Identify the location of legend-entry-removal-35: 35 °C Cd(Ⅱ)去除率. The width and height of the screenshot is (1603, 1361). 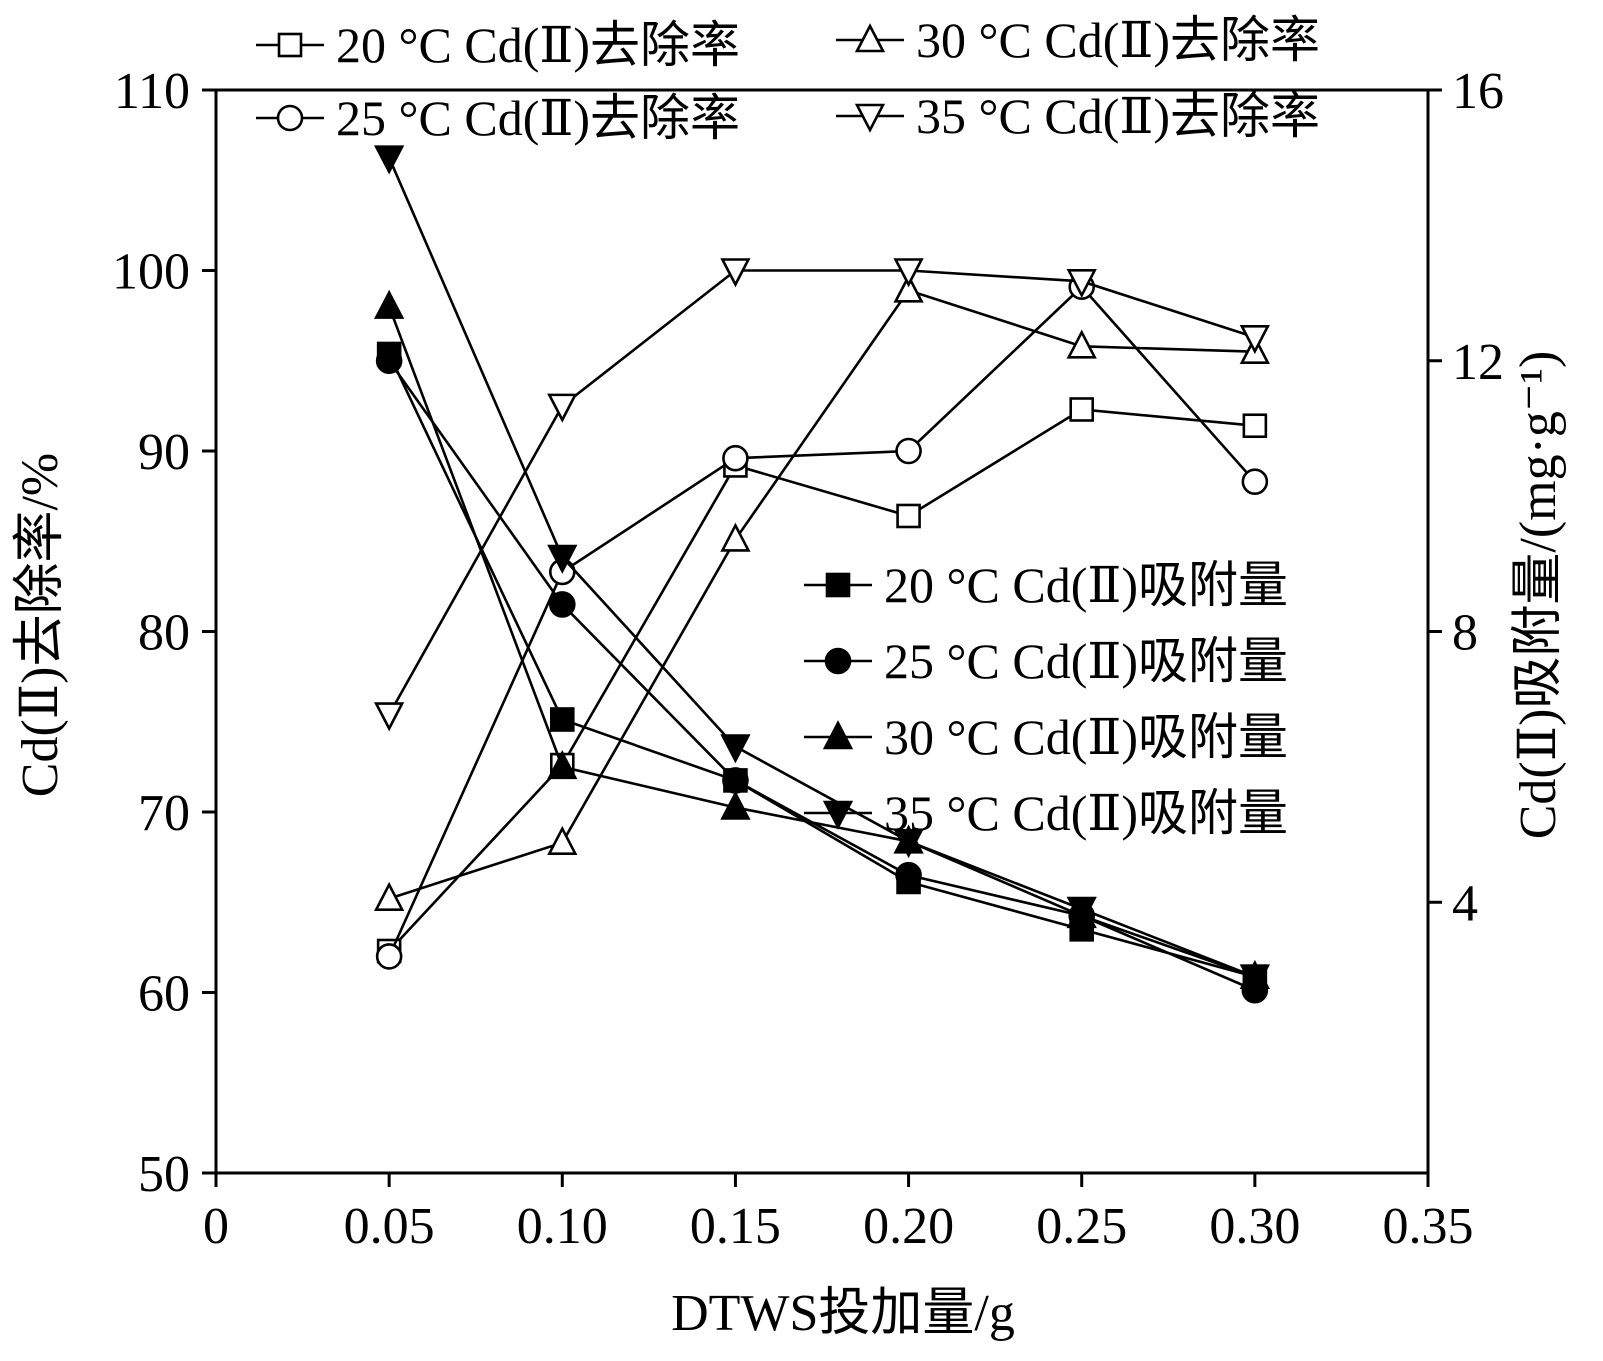
(1078, 116).